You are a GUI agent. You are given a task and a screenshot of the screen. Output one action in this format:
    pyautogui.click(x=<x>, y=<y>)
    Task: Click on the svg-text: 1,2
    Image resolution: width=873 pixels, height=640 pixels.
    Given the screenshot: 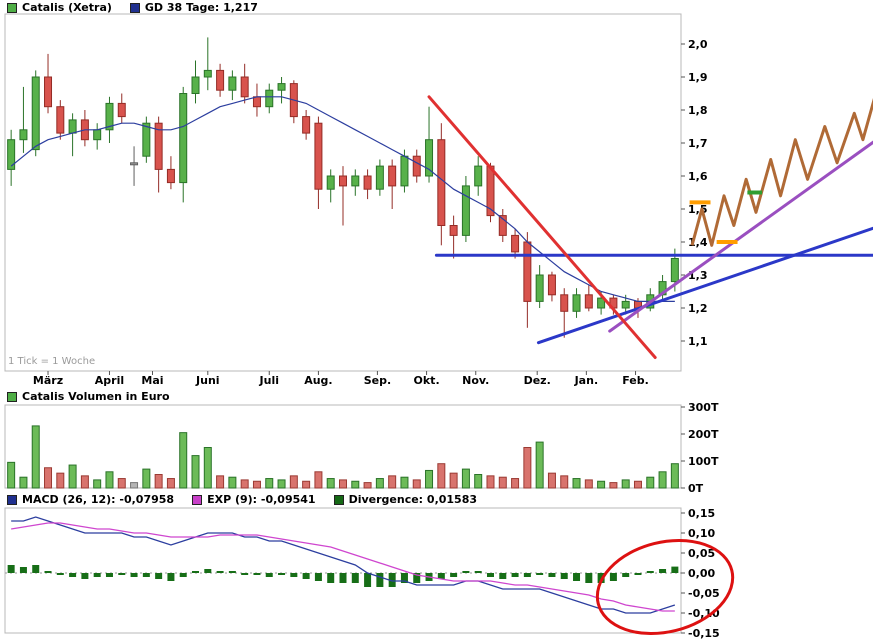 What is the action you would take?
    pyautogui.click(x=698, y=308)
    